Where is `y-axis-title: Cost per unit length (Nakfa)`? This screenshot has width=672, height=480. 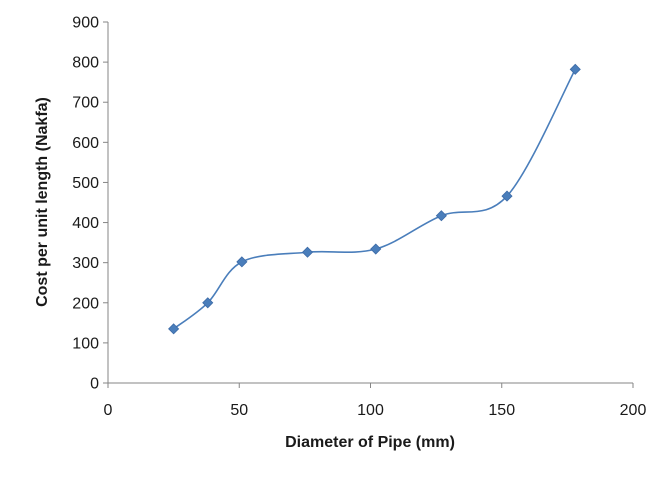 y-axis-title: Cost per unit length (Nakfa) is located at coordinates (42, 202).